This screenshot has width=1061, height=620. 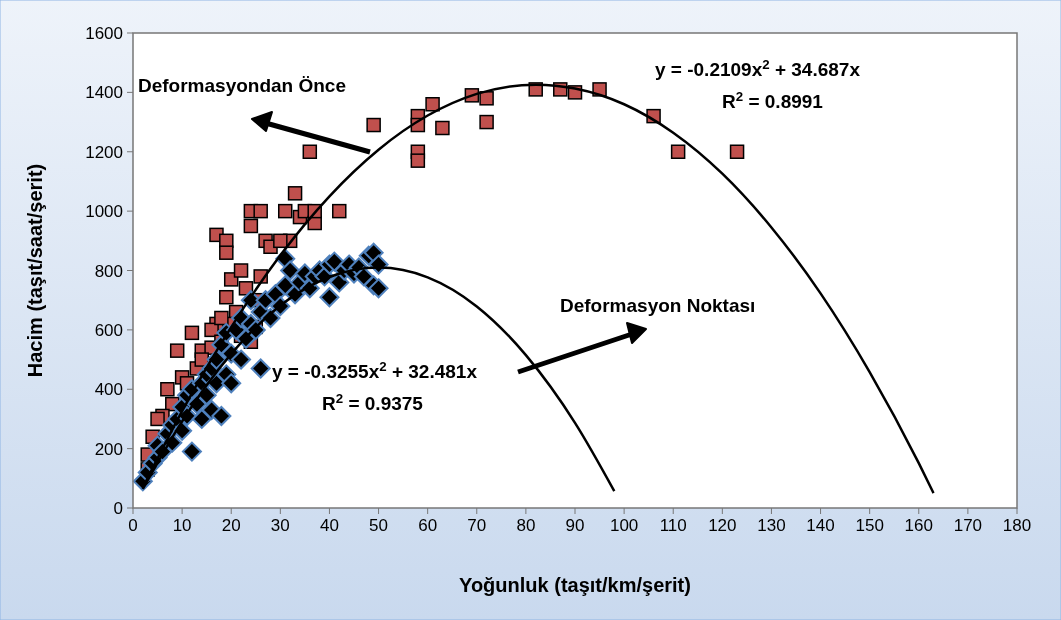 What do you see at coordinates (771, 525) in the screenshot?
I see `x-tick-label: 130` at bounding box center [771, 525].